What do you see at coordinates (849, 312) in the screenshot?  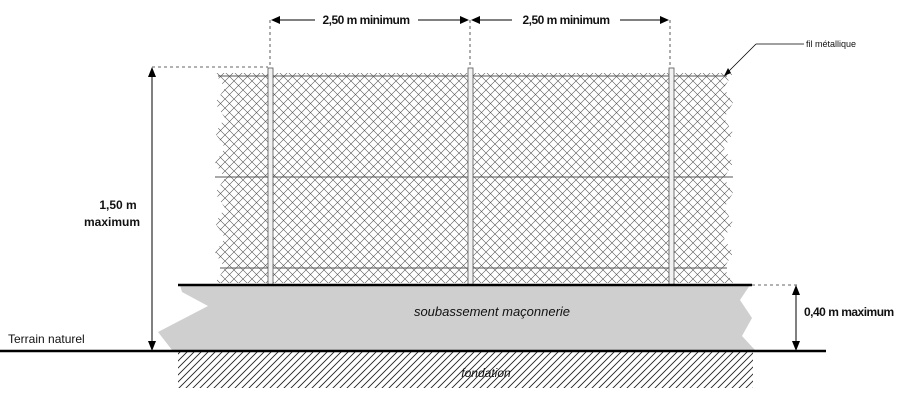 I see `base-height-label: 0,40 m maximum` at bounding box center [849, 312].